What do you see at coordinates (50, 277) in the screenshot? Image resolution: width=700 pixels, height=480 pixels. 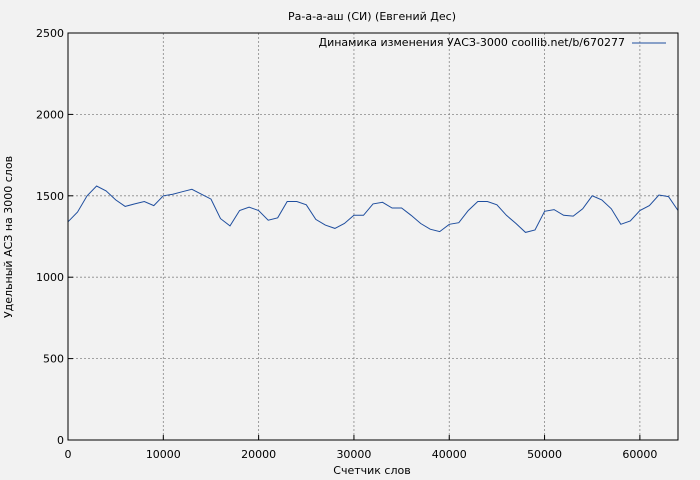 I see `y-tick-label: 1000` at bounding box center [50, 277].